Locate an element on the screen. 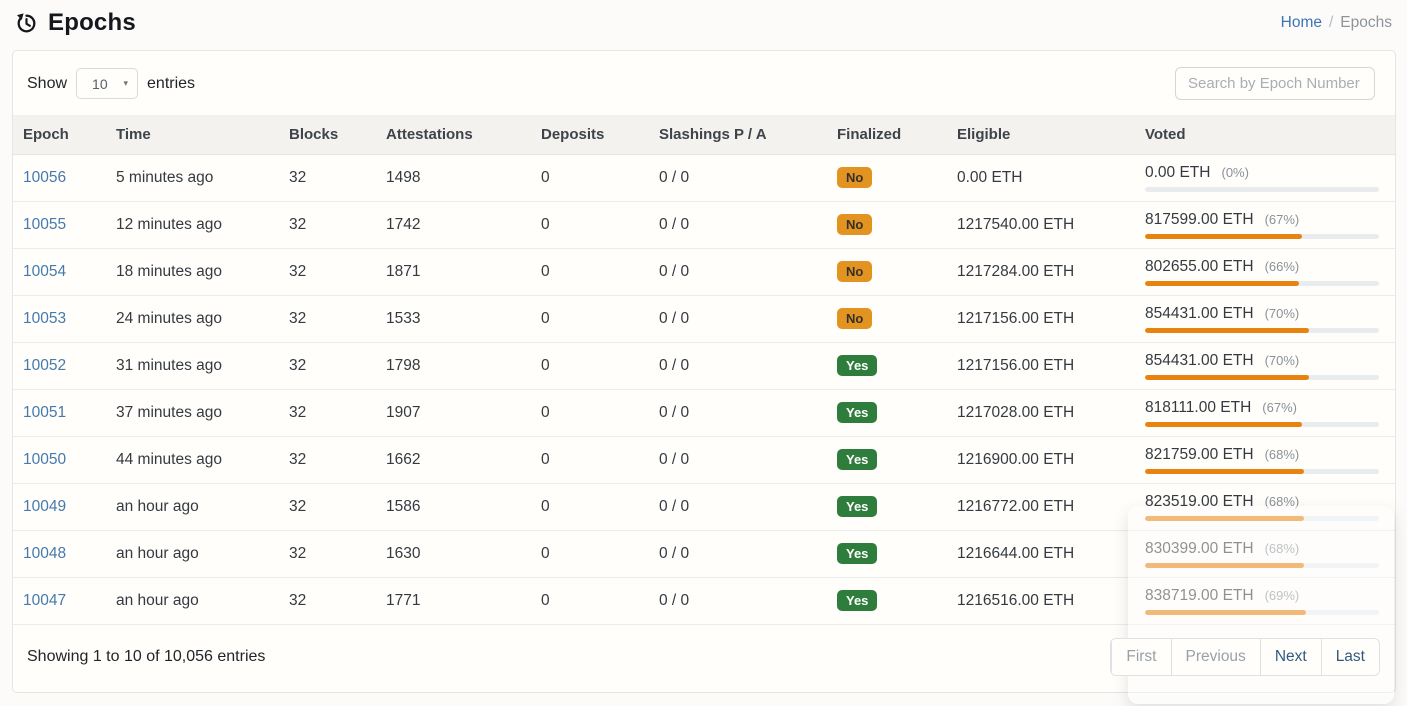 Image resolution: width=1407 pixels, height=706 pixels. epoch-link: 10048 is located at coordinates (45, 553).